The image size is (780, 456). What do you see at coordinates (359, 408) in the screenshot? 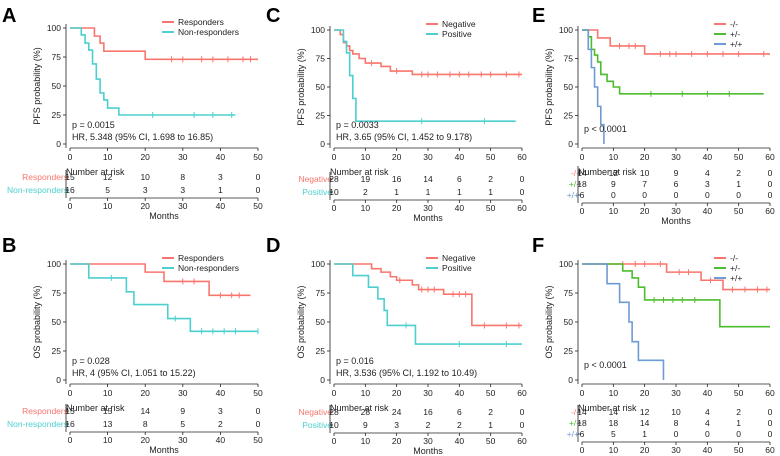
I see `risk-title: Number at risk` at bounding box center [359, 408].